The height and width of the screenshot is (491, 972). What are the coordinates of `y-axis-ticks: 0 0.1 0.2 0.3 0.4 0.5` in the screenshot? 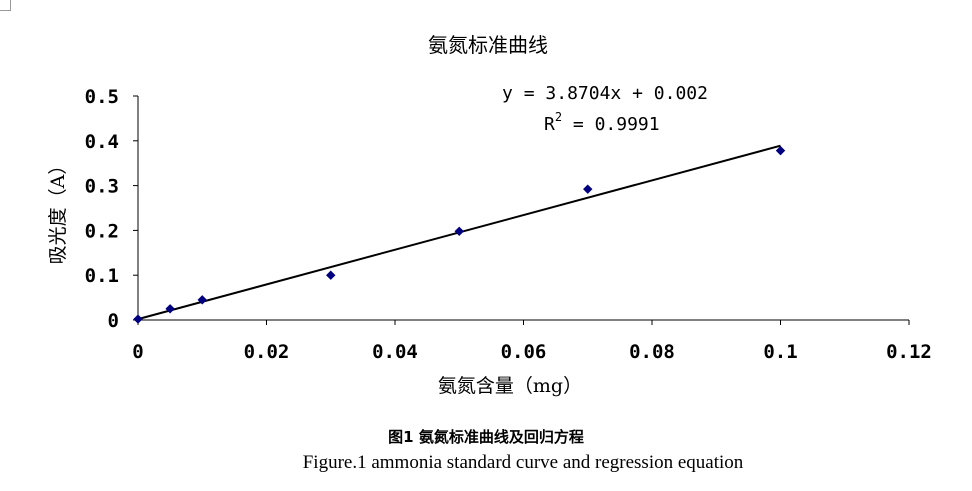 It's located at (111, 209).